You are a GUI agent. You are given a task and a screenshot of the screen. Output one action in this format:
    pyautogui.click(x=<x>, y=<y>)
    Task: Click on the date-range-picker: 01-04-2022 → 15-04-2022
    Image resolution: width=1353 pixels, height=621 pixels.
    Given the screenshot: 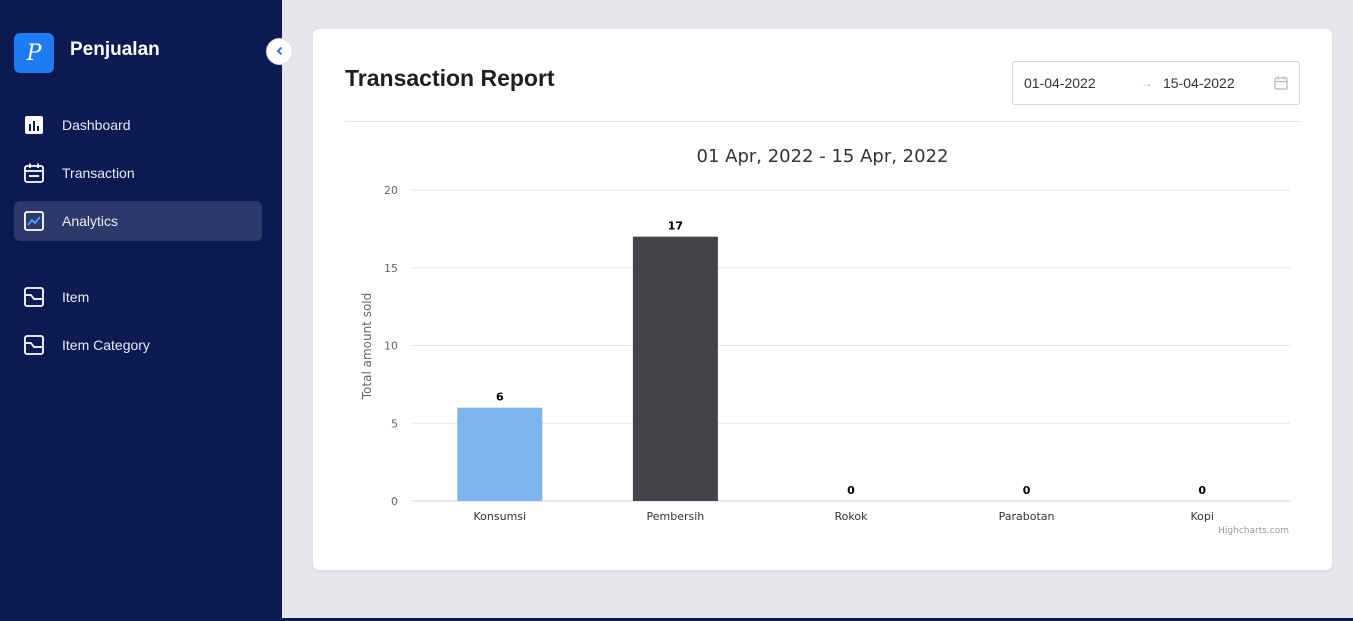 What is the action you would take?
    pyautogui.click(x=1156, y=83)
    